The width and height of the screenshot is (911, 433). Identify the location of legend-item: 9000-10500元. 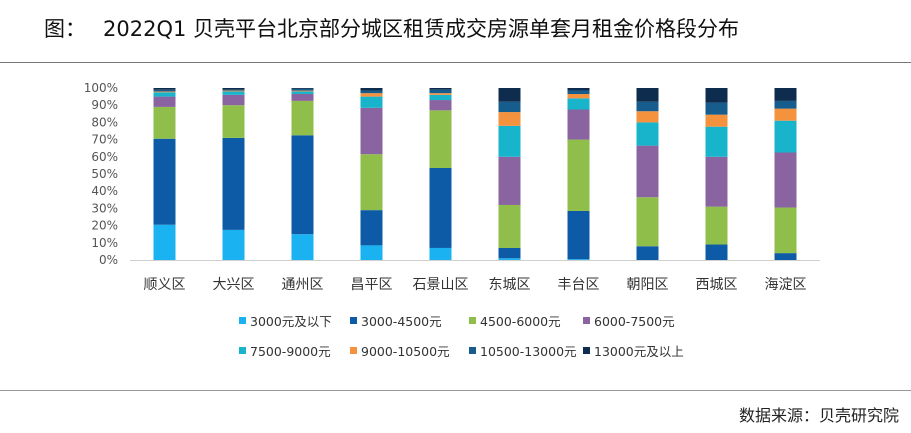
(400, 350).